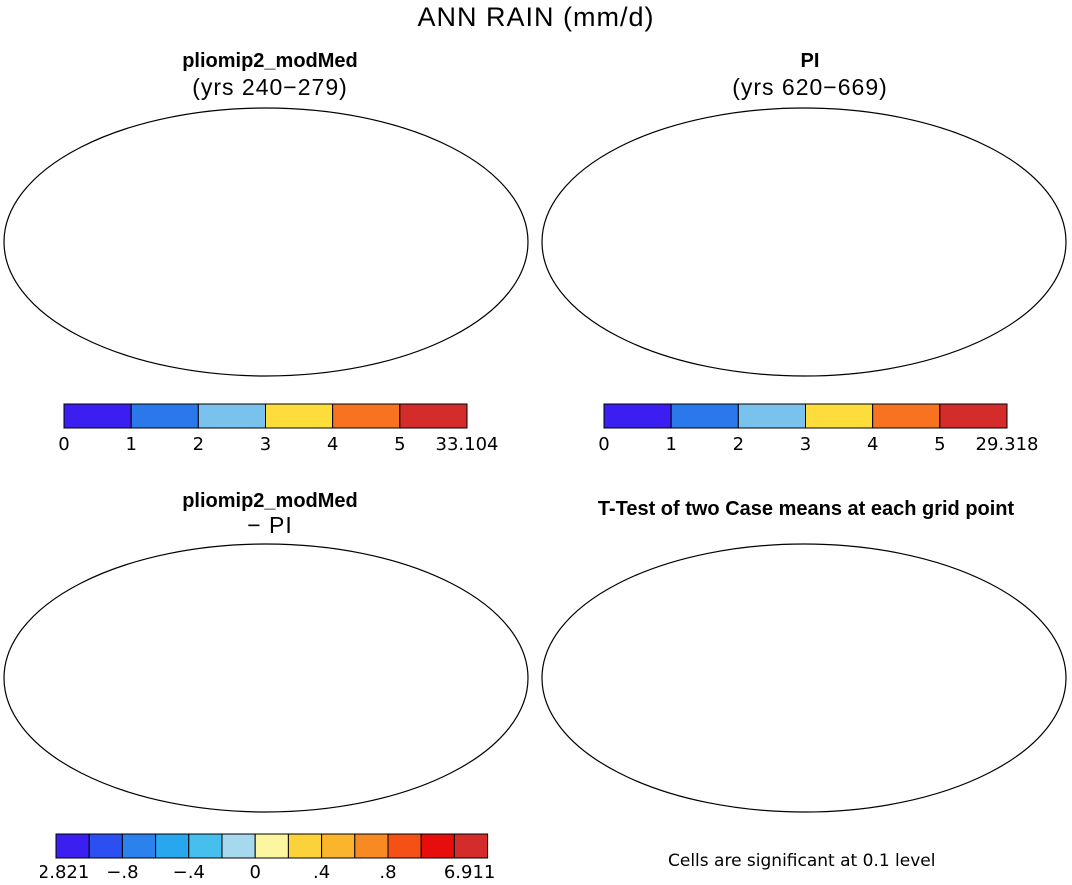  Describe the element at coordinates (189, 872) in the screenshot. I see `colorbar-tick-label: −.4` at that location.